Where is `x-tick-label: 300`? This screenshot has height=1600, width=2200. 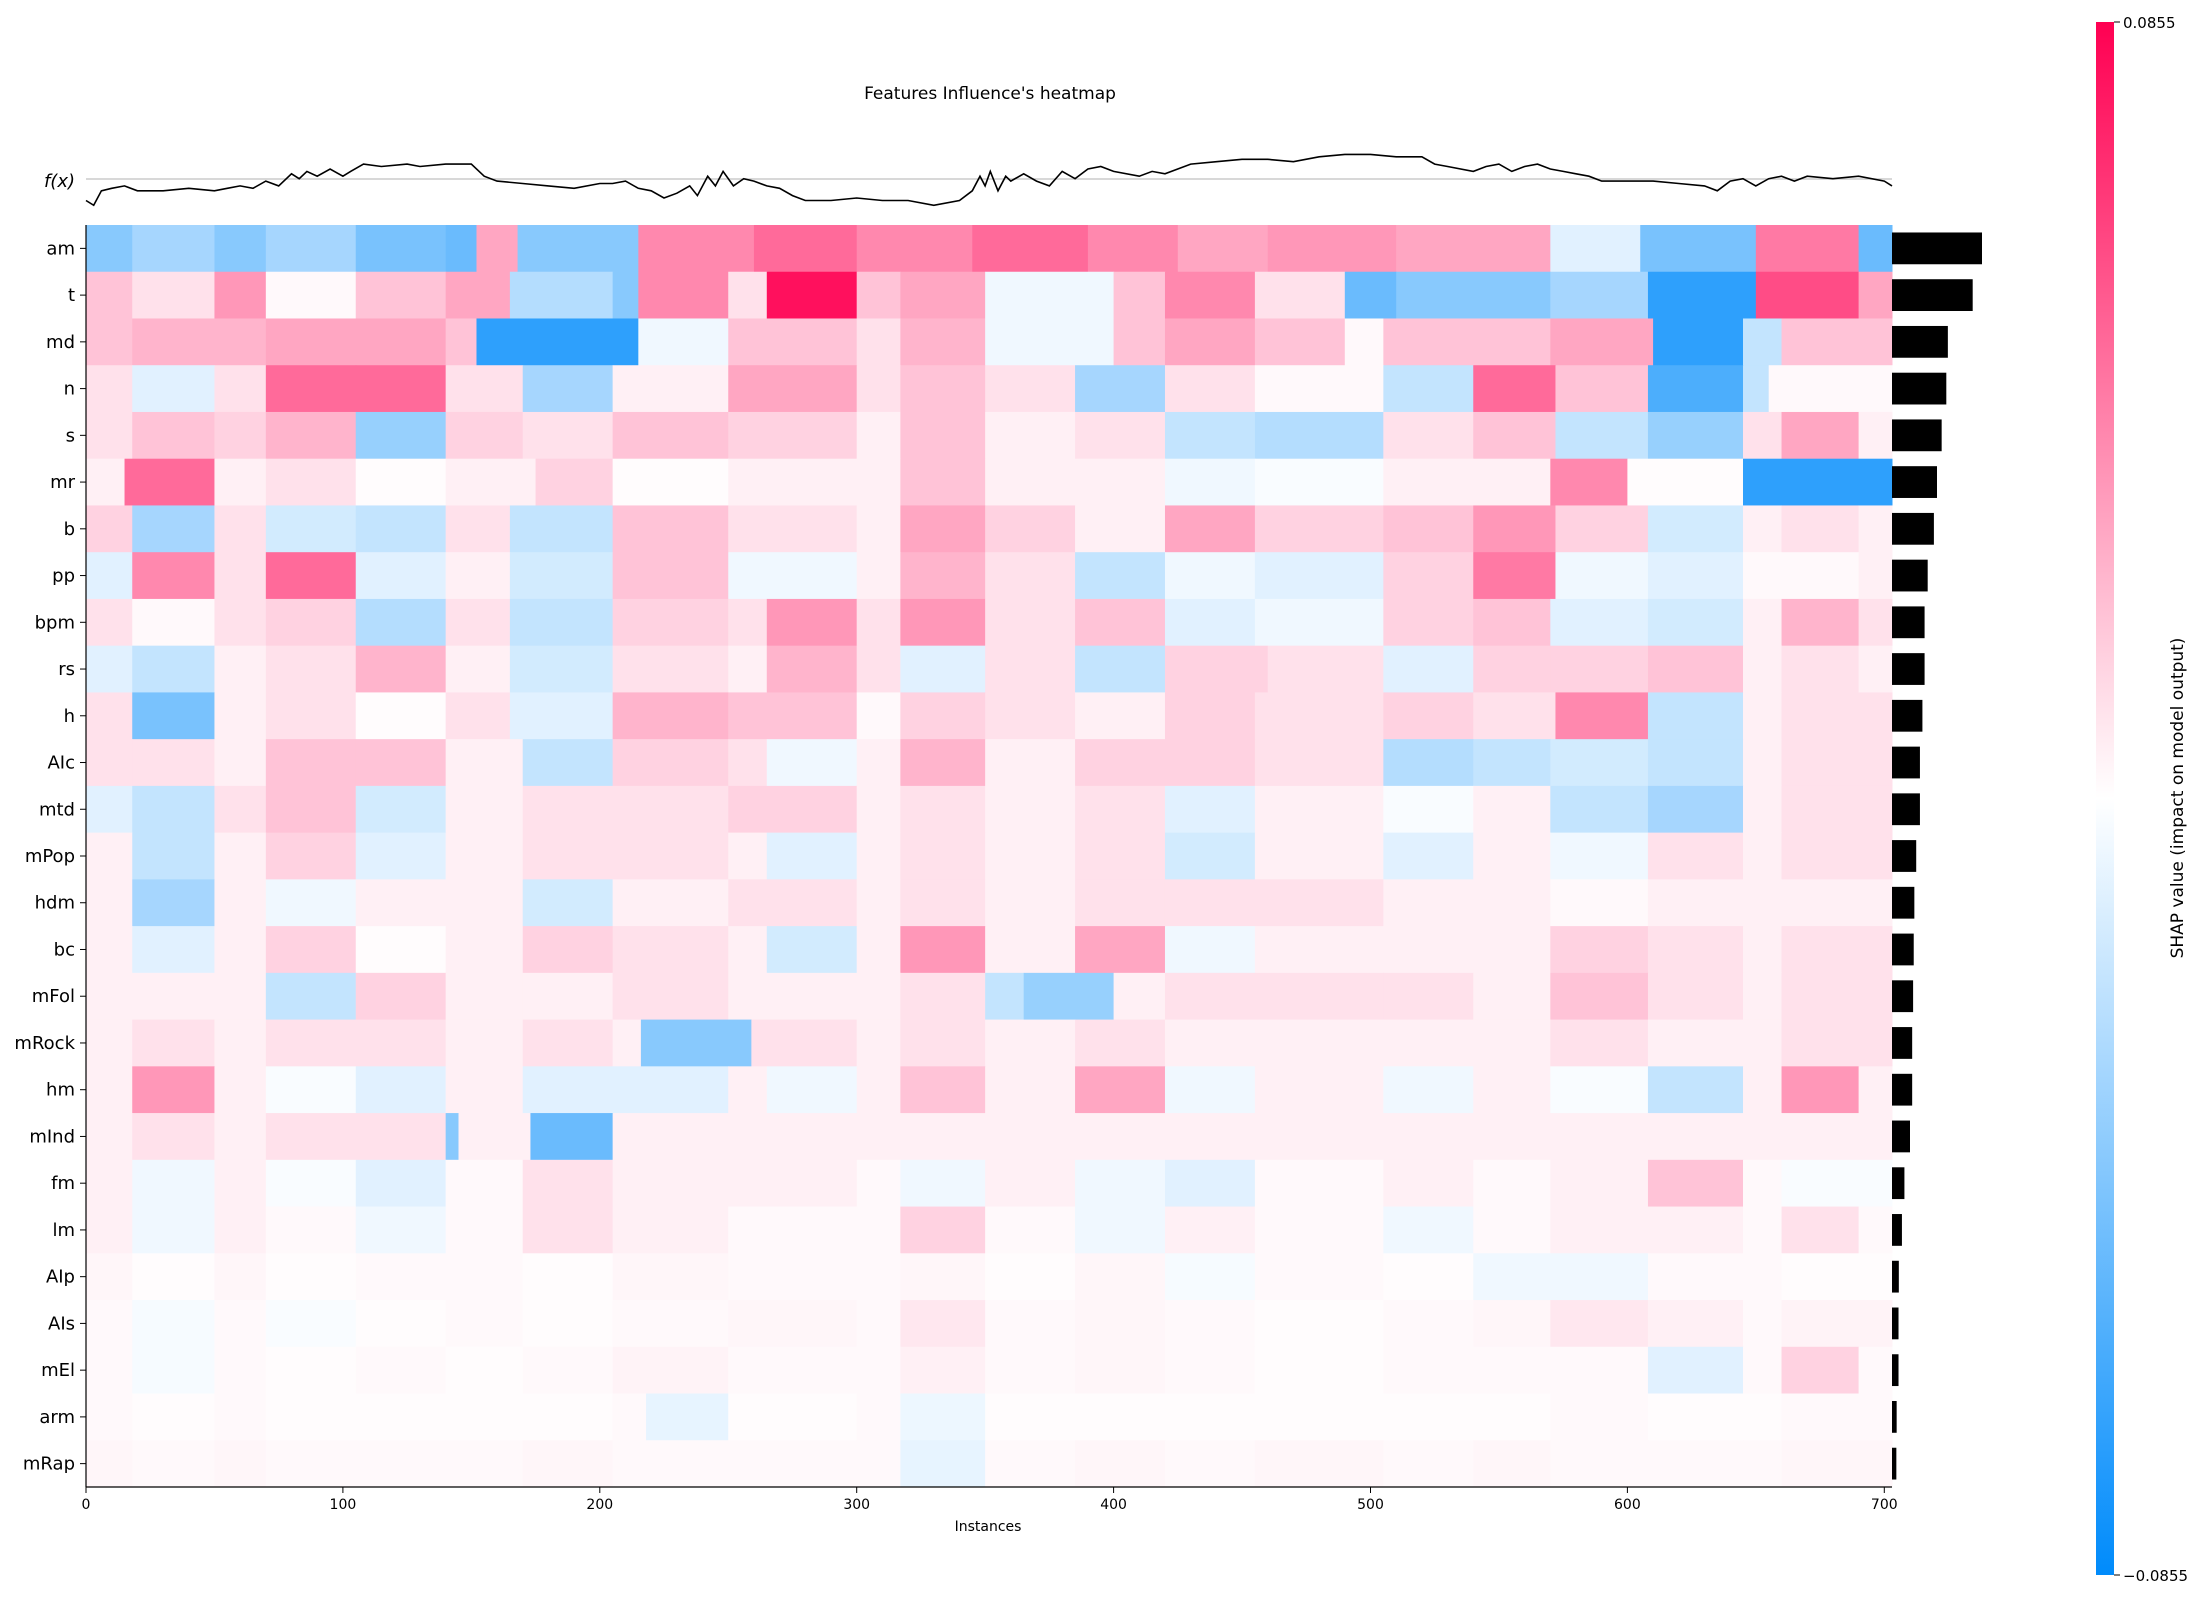 x-tick-label: 300 is located at coordinates (856, 1505).